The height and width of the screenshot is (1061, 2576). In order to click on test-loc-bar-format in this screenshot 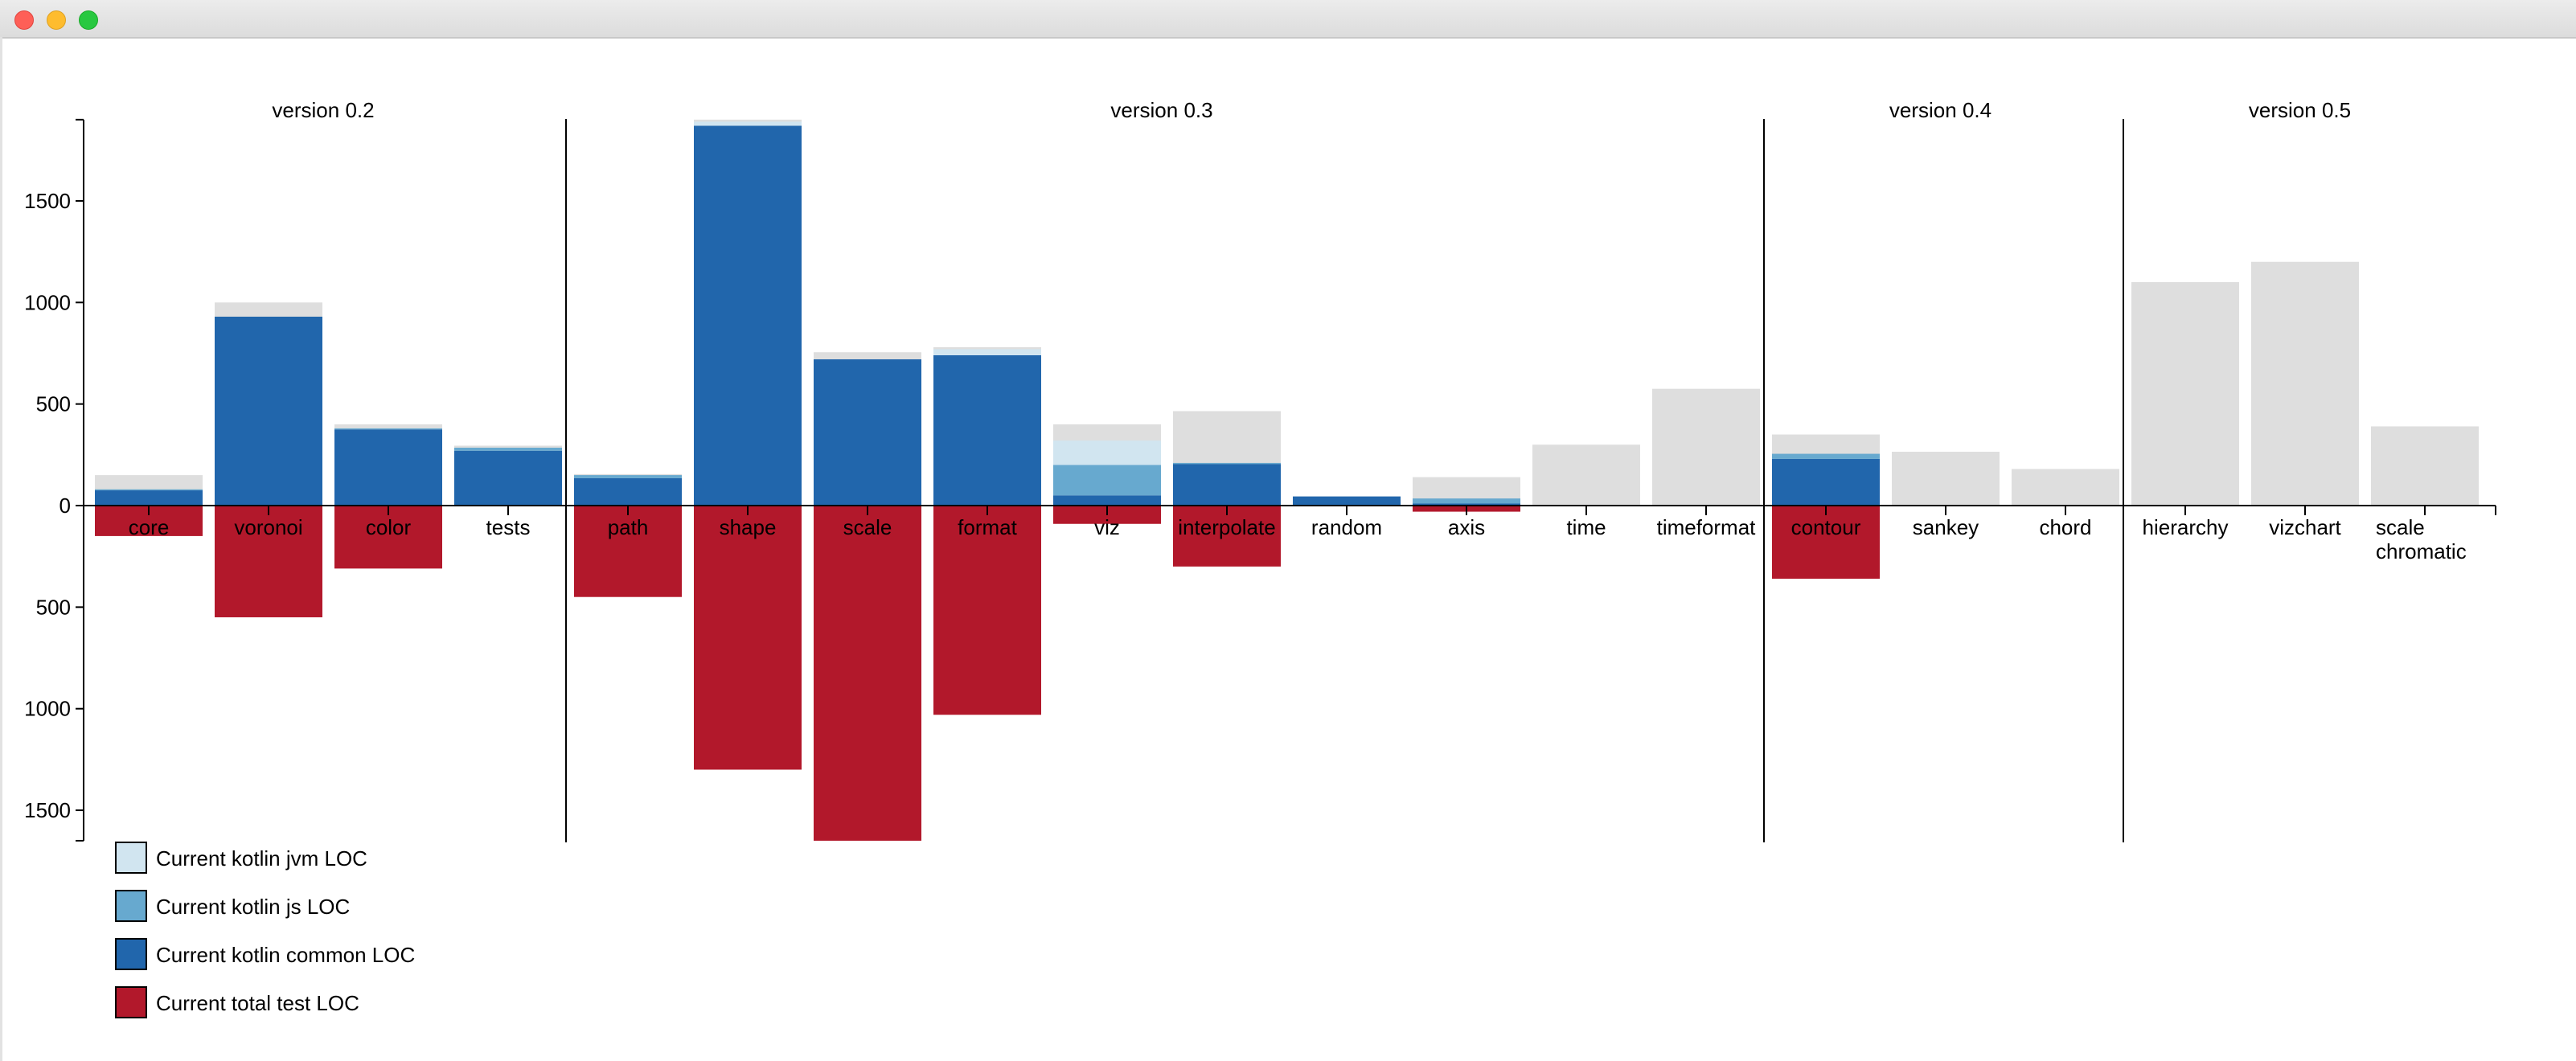, I will do `click(987, 610)`.